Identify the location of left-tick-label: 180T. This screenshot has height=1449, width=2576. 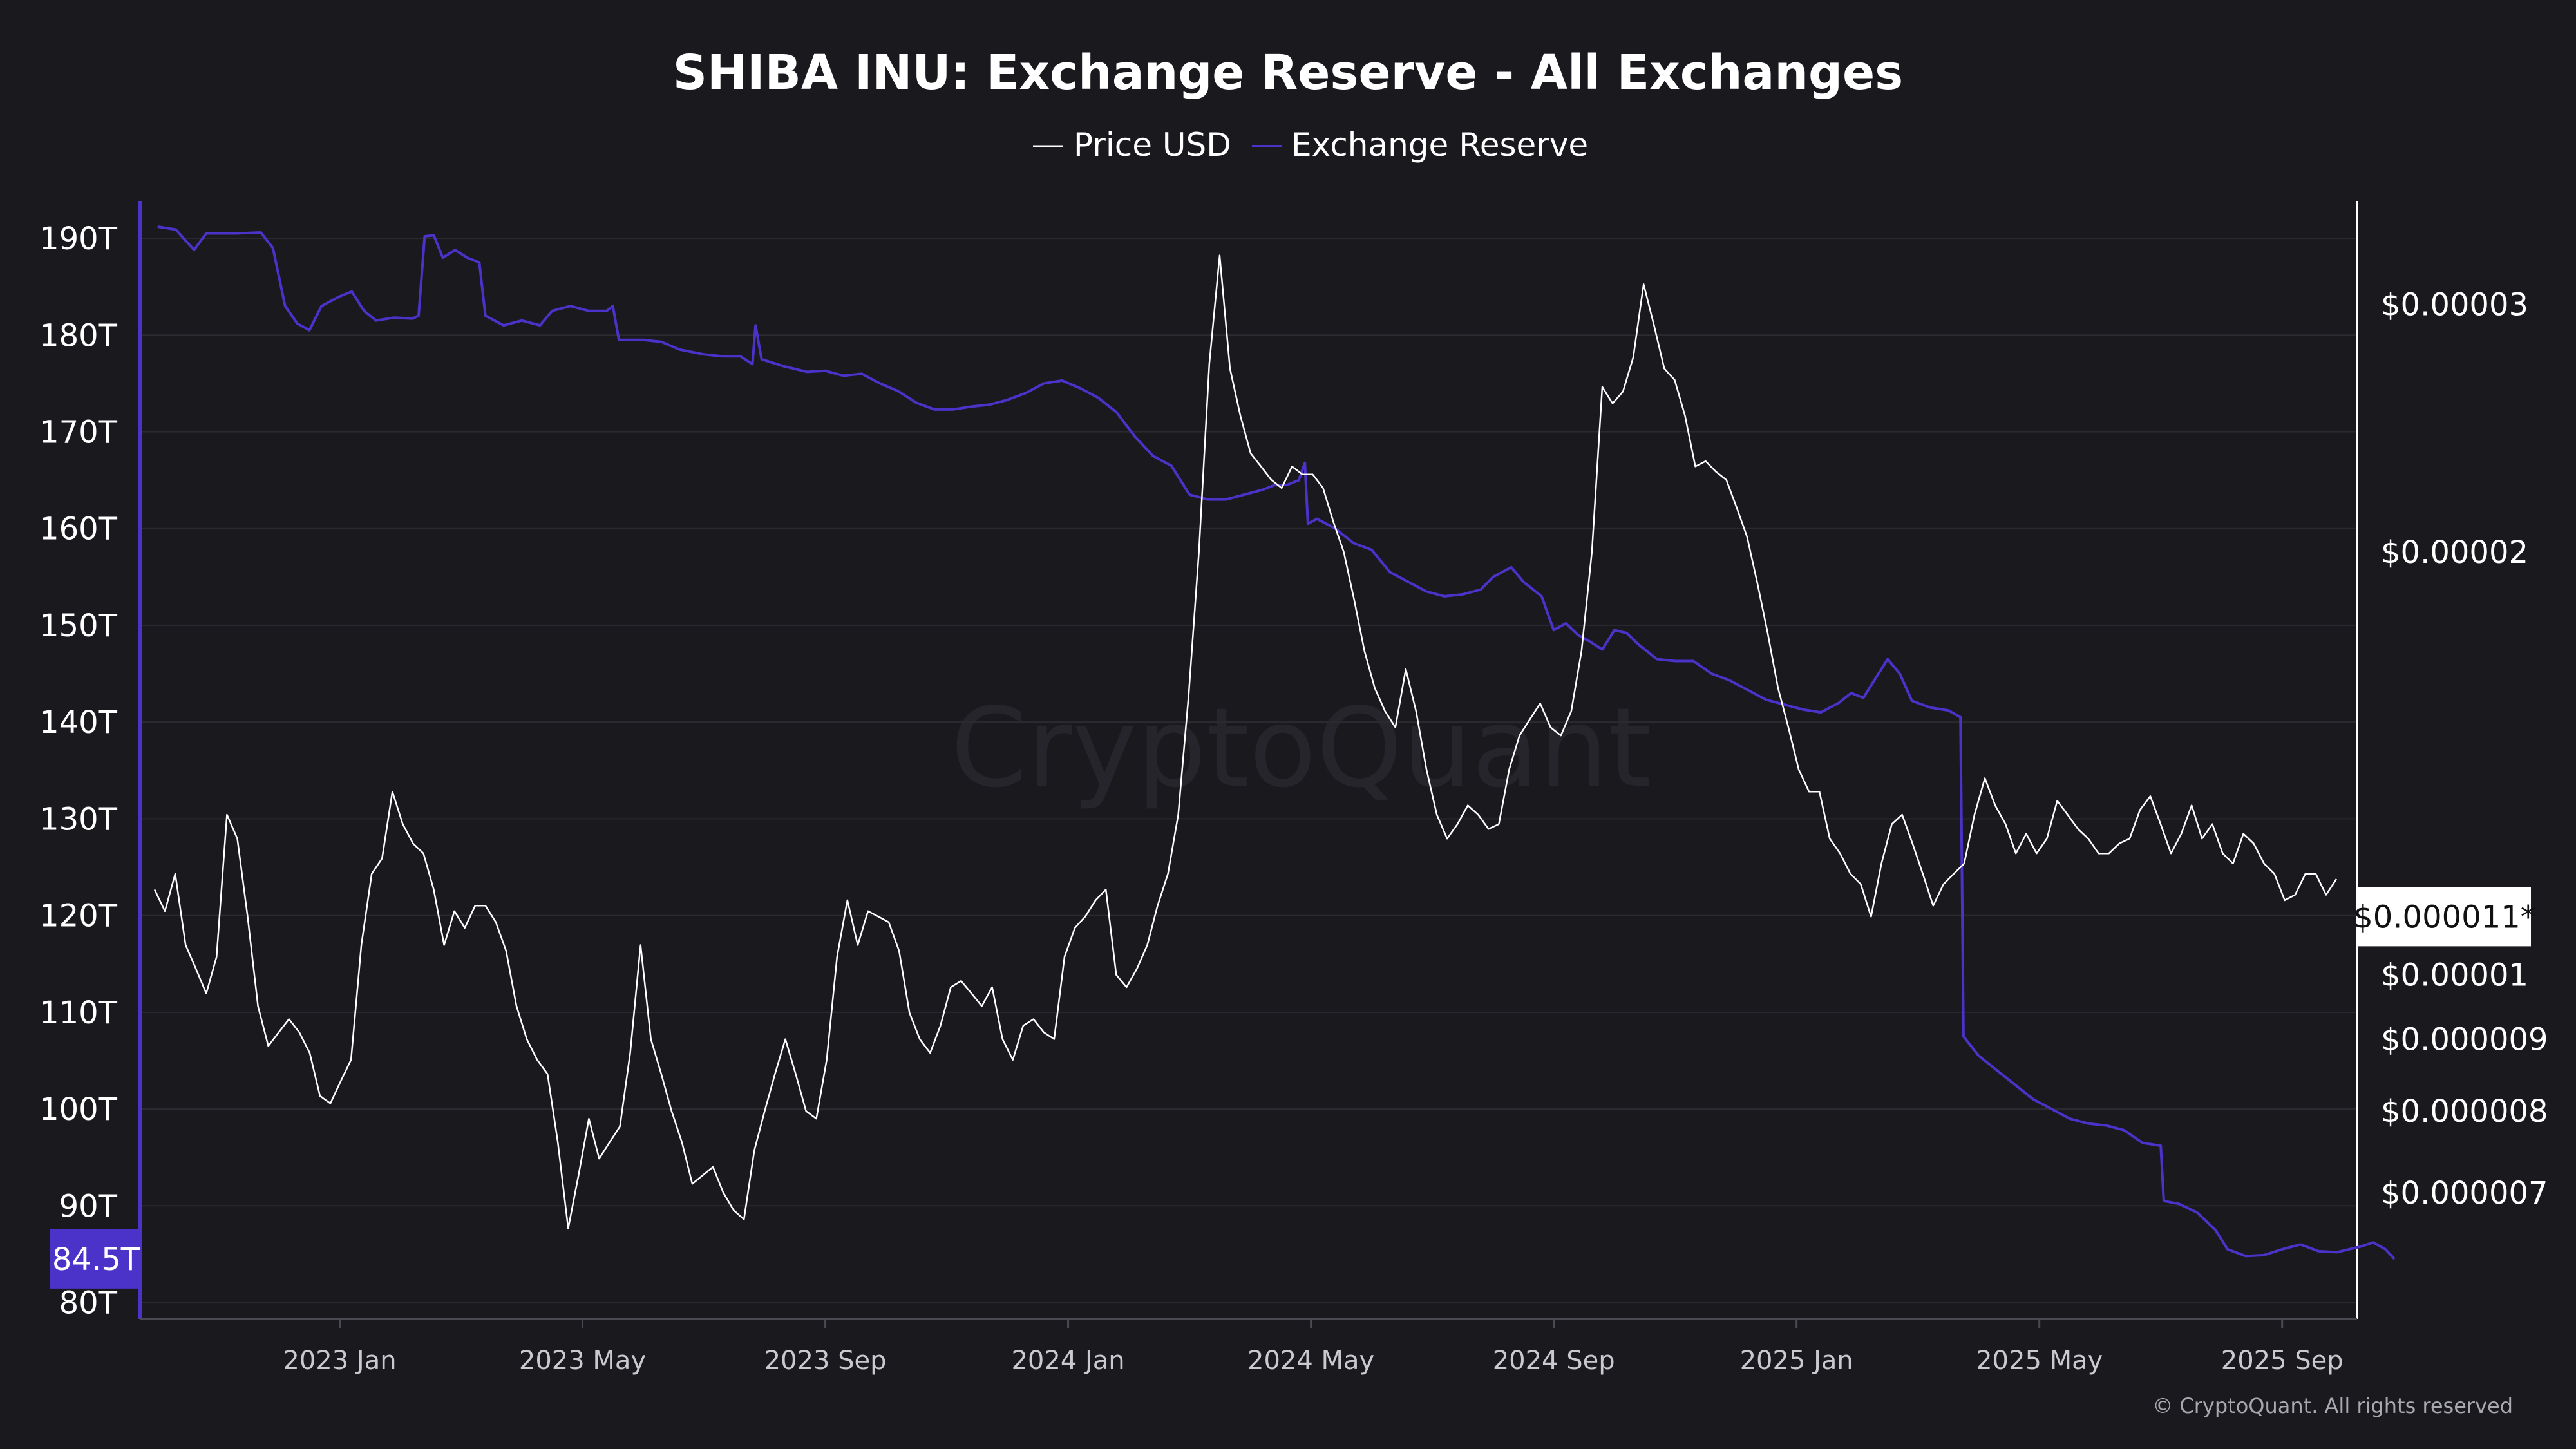
(78, 335).